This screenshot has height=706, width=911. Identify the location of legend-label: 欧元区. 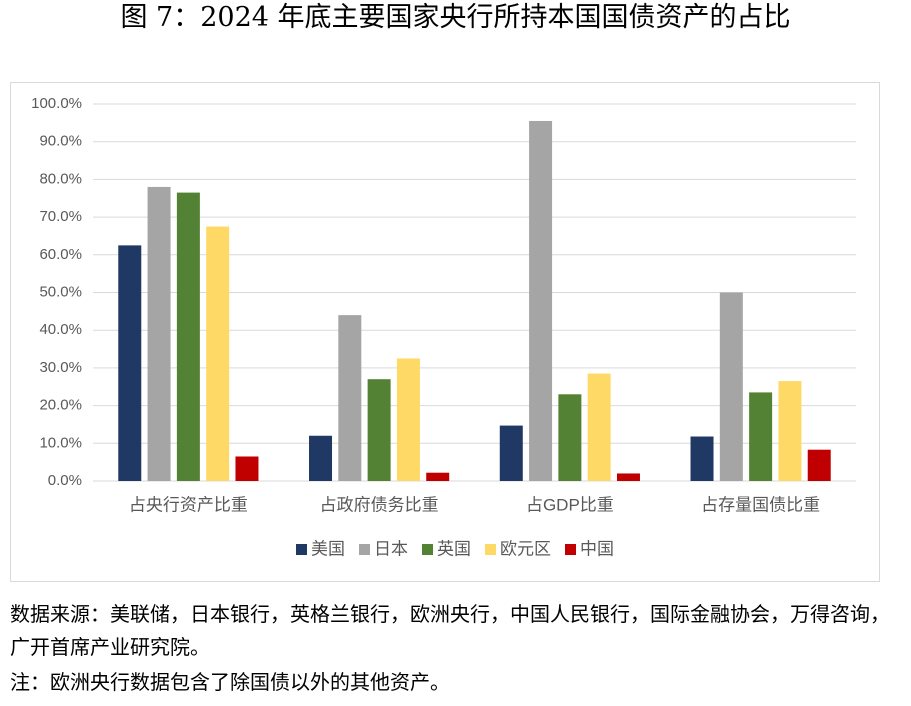
(525, 548).